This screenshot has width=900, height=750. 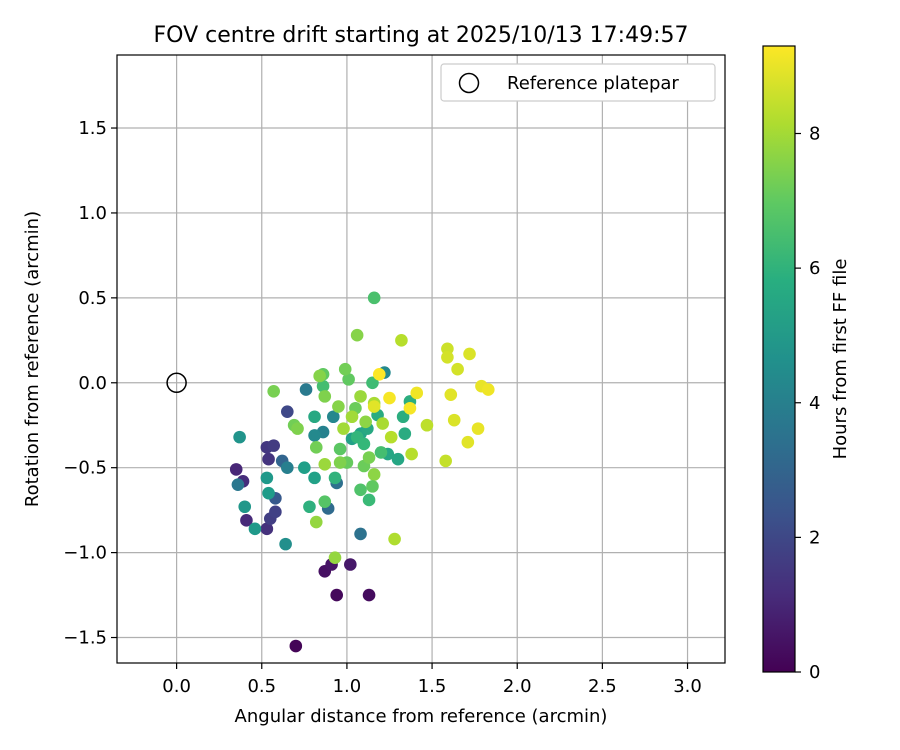 What do you see at coordinates (92, 128) in the screenshot?
I see `y-tick-label: 1.5` at bounding box center [92, 128].